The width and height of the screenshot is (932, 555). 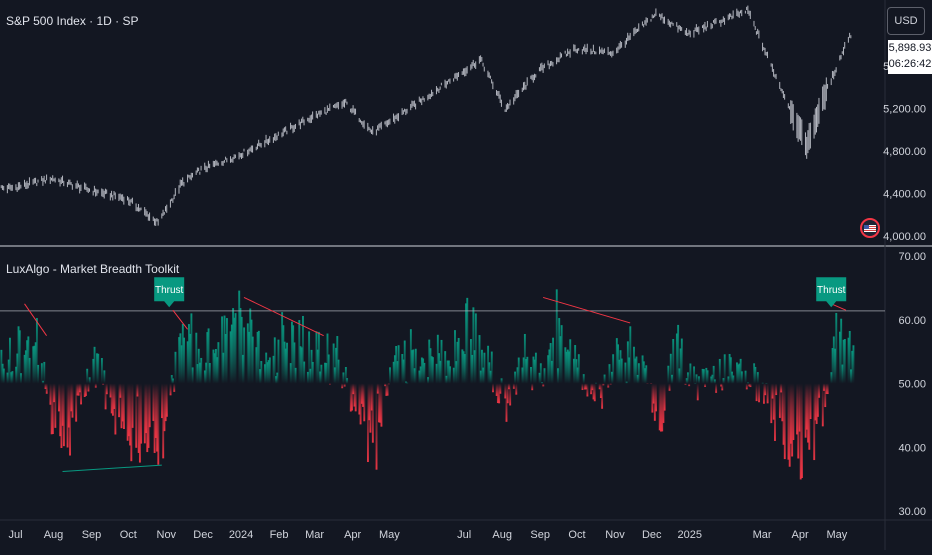 I want to click on indicator-tick-label: 40.00, so click(x=912, y=448).